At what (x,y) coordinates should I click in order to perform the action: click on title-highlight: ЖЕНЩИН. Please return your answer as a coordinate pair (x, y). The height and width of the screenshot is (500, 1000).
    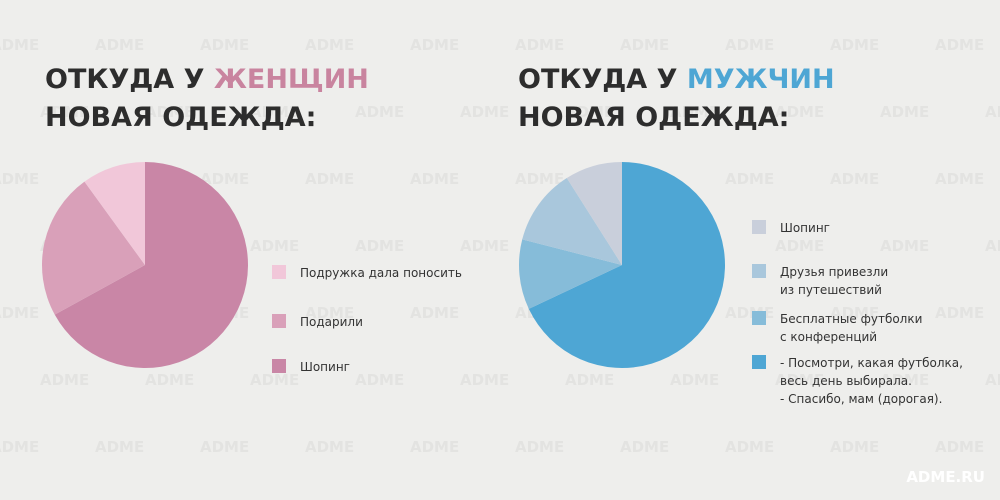
    Looking at the image, I should click on (291, 79).